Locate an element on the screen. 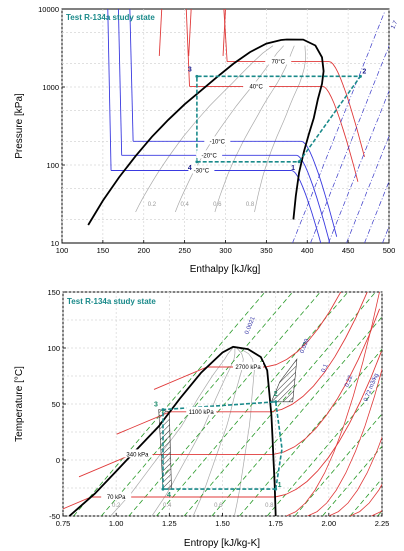  ph-cycle-point-label: 3 is located at coordinates (190, 69).